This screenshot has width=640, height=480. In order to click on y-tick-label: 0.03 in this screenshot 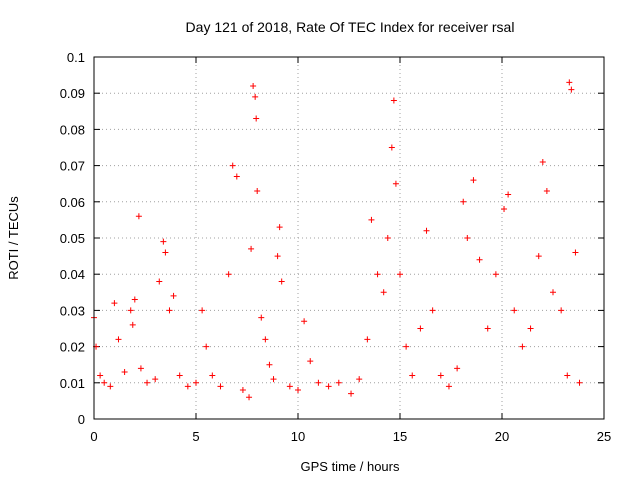, I will do `click(72, 310)`.